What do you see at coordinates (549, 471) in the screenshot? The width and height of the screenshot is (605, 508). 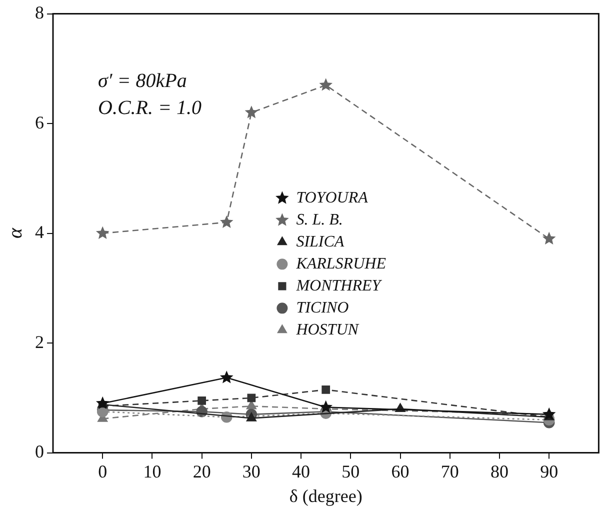 I see `x-tick-label: 90` at bounding box center [549, 471].